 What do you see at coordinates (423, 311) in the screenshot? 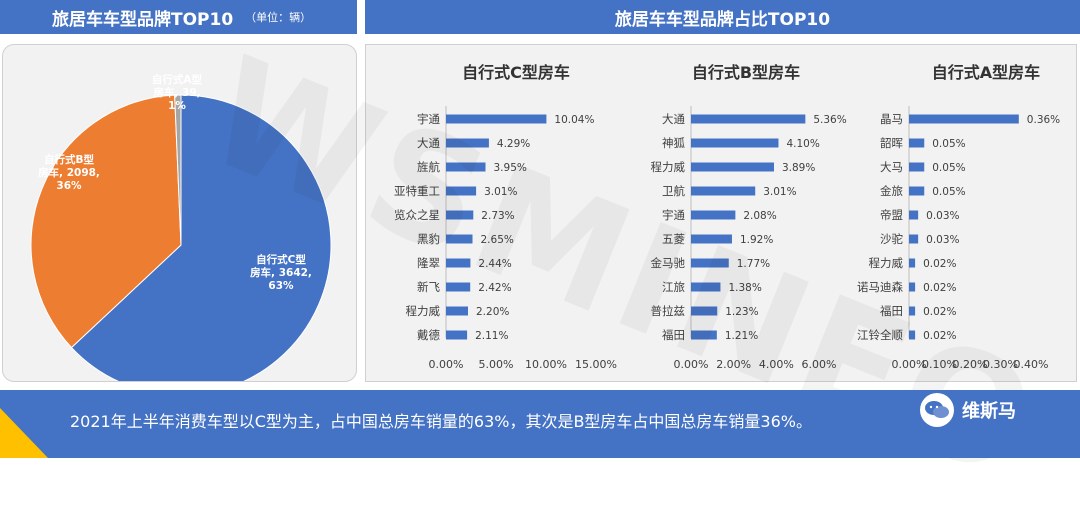
I see `bar-category-label-0-8: 程力威` at bounding box center [423, 311].